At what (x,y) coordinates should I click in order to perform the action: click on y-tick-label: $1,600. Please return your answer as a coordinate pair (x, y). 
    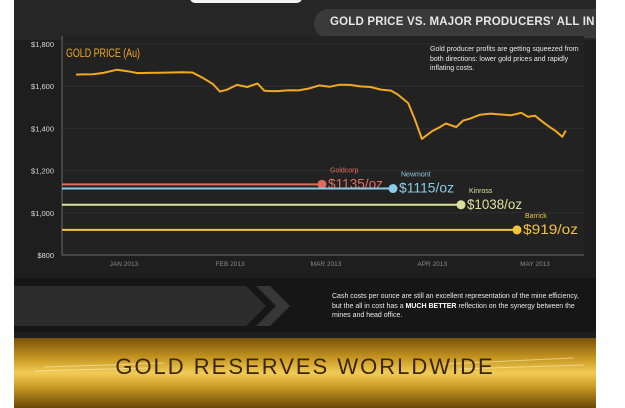
    Looking at the image, I should click on (42, 86).